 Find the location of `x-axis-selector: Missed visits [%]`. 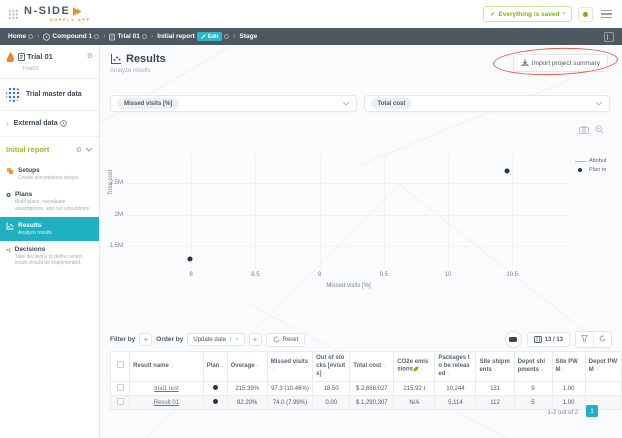

x-axis-selector: Missed visits [%] is located at coordinates (233, 103).